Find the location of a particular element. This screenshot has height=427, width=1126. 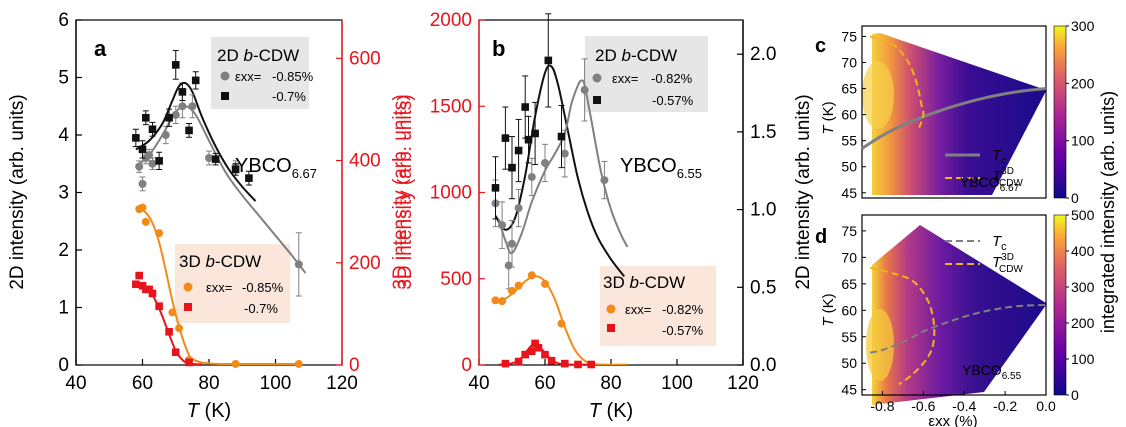

y-right-tick-label: 1.0 is located at coordinates (763, 210).